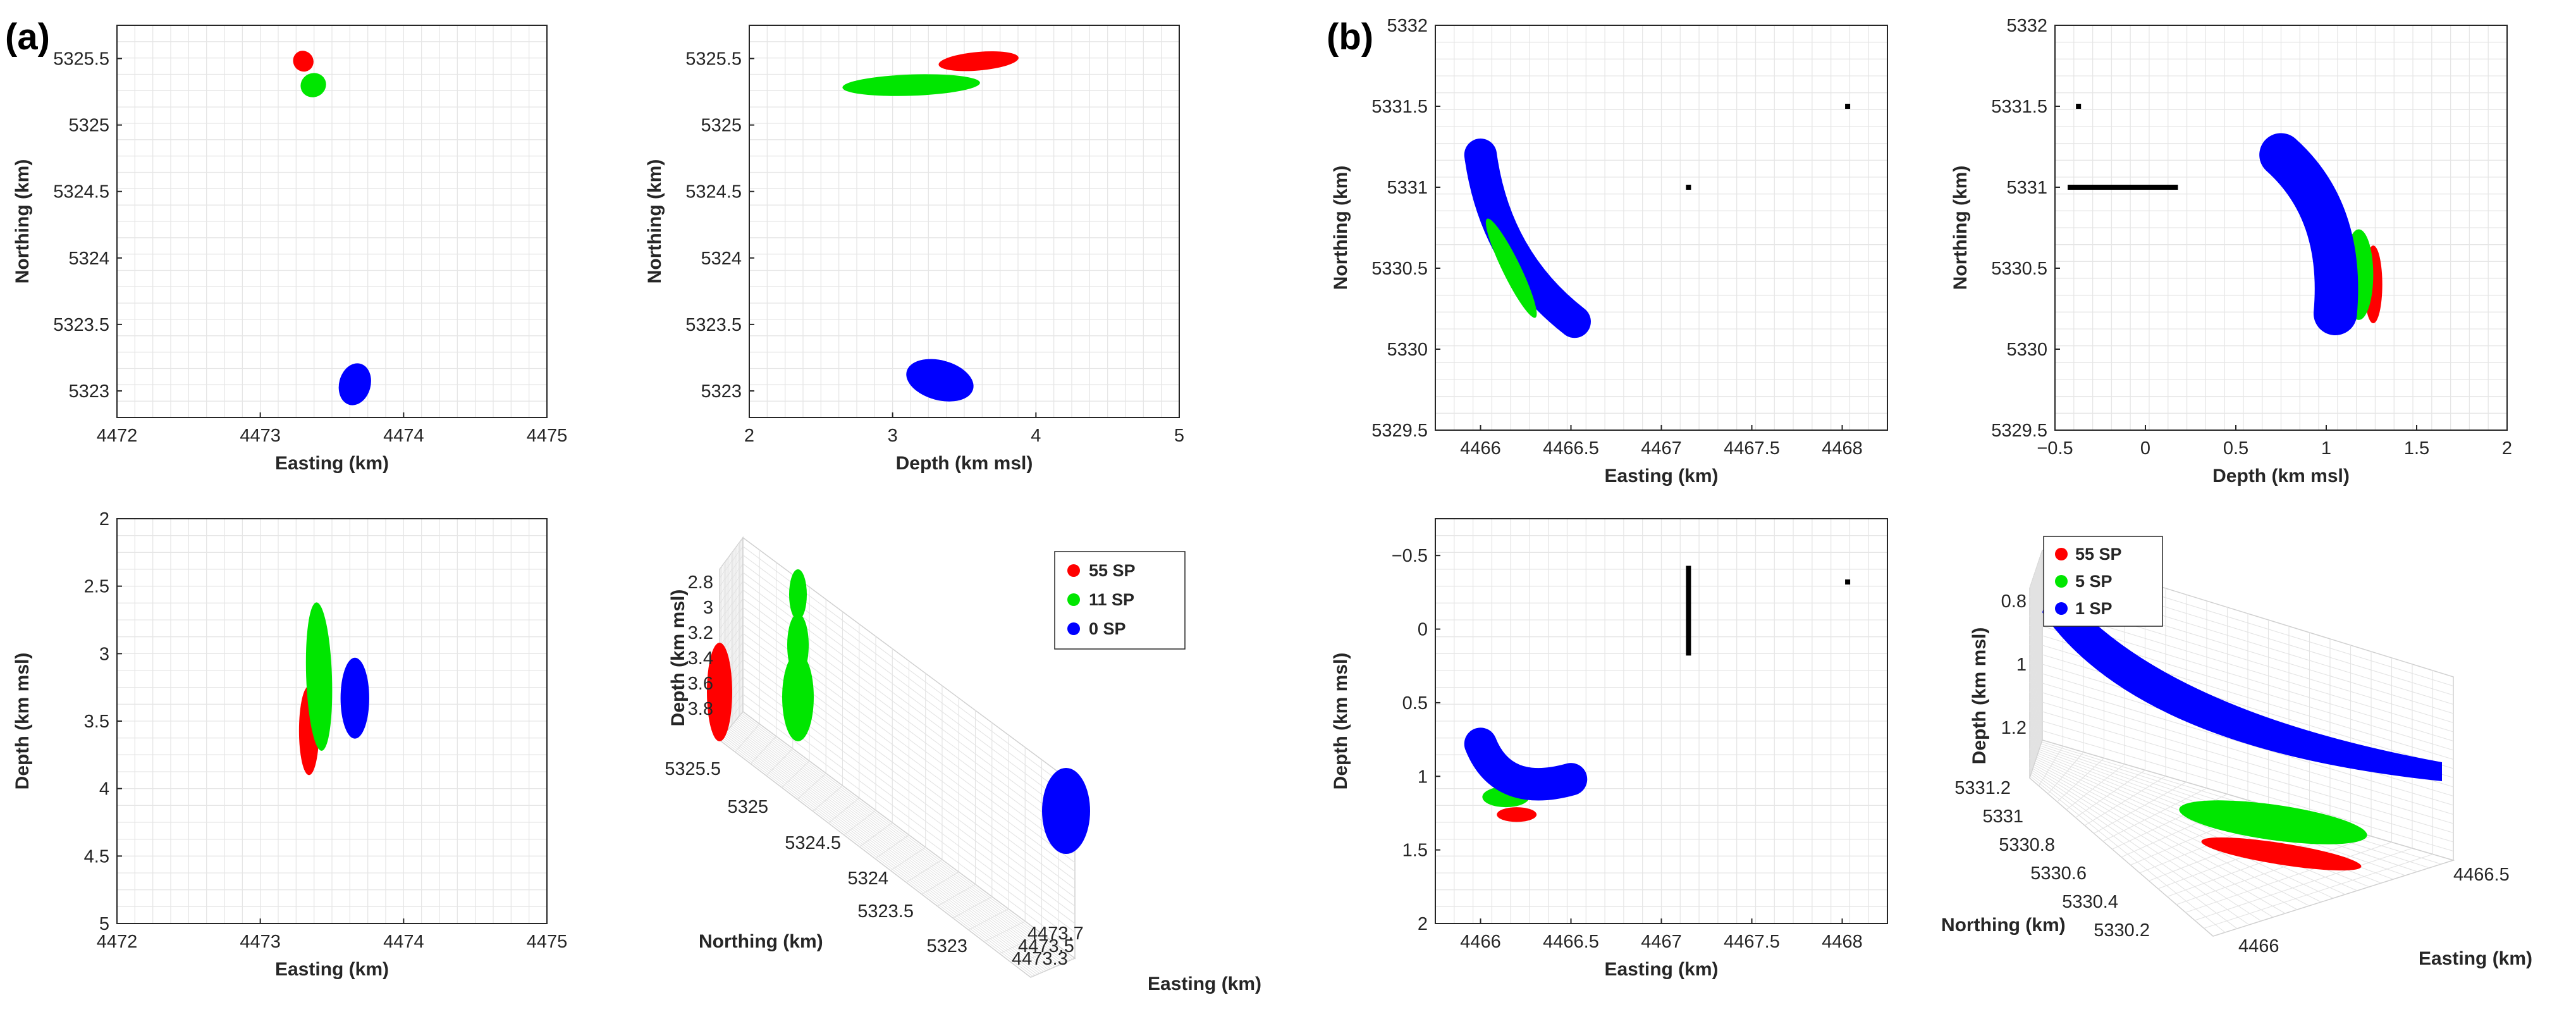  Describe the element at coordinates (27, 37) in the screenshot. I see `panel-label-a: (a)` at that location.